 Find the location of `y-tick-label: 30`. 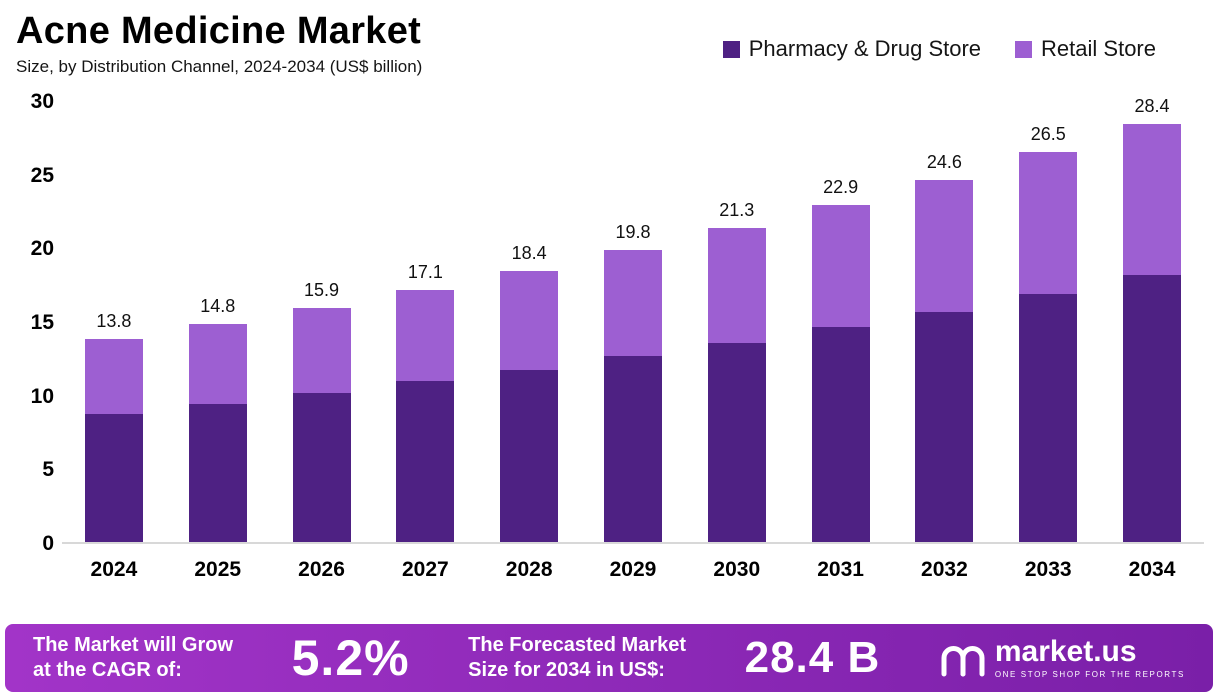

y-tick-label: 30 is located at coordinates (42, 101).